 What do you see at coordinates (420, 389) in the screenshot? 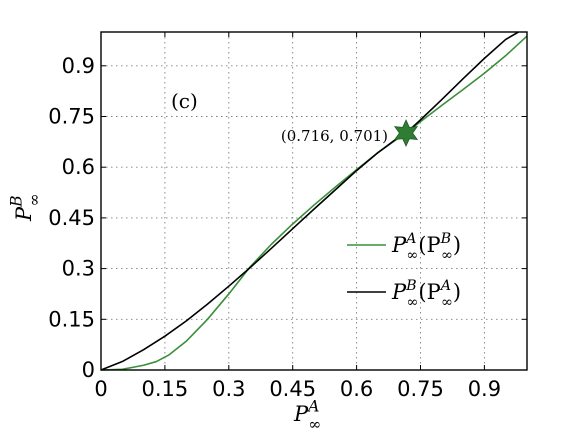
I see `x-tick-label: 0.75` at bounding box center [420, 389].